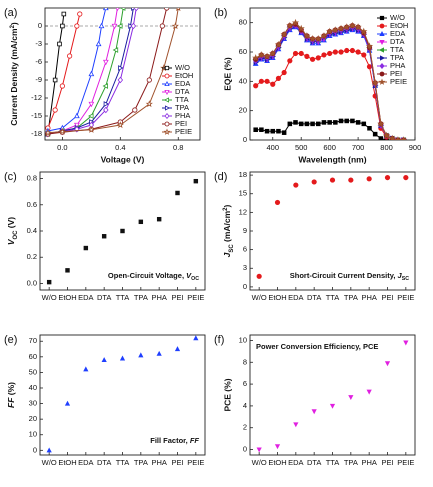  Describe the element at coordinates (38, 43) in the screenshot. I see `y-tick-label: -3` at that location.